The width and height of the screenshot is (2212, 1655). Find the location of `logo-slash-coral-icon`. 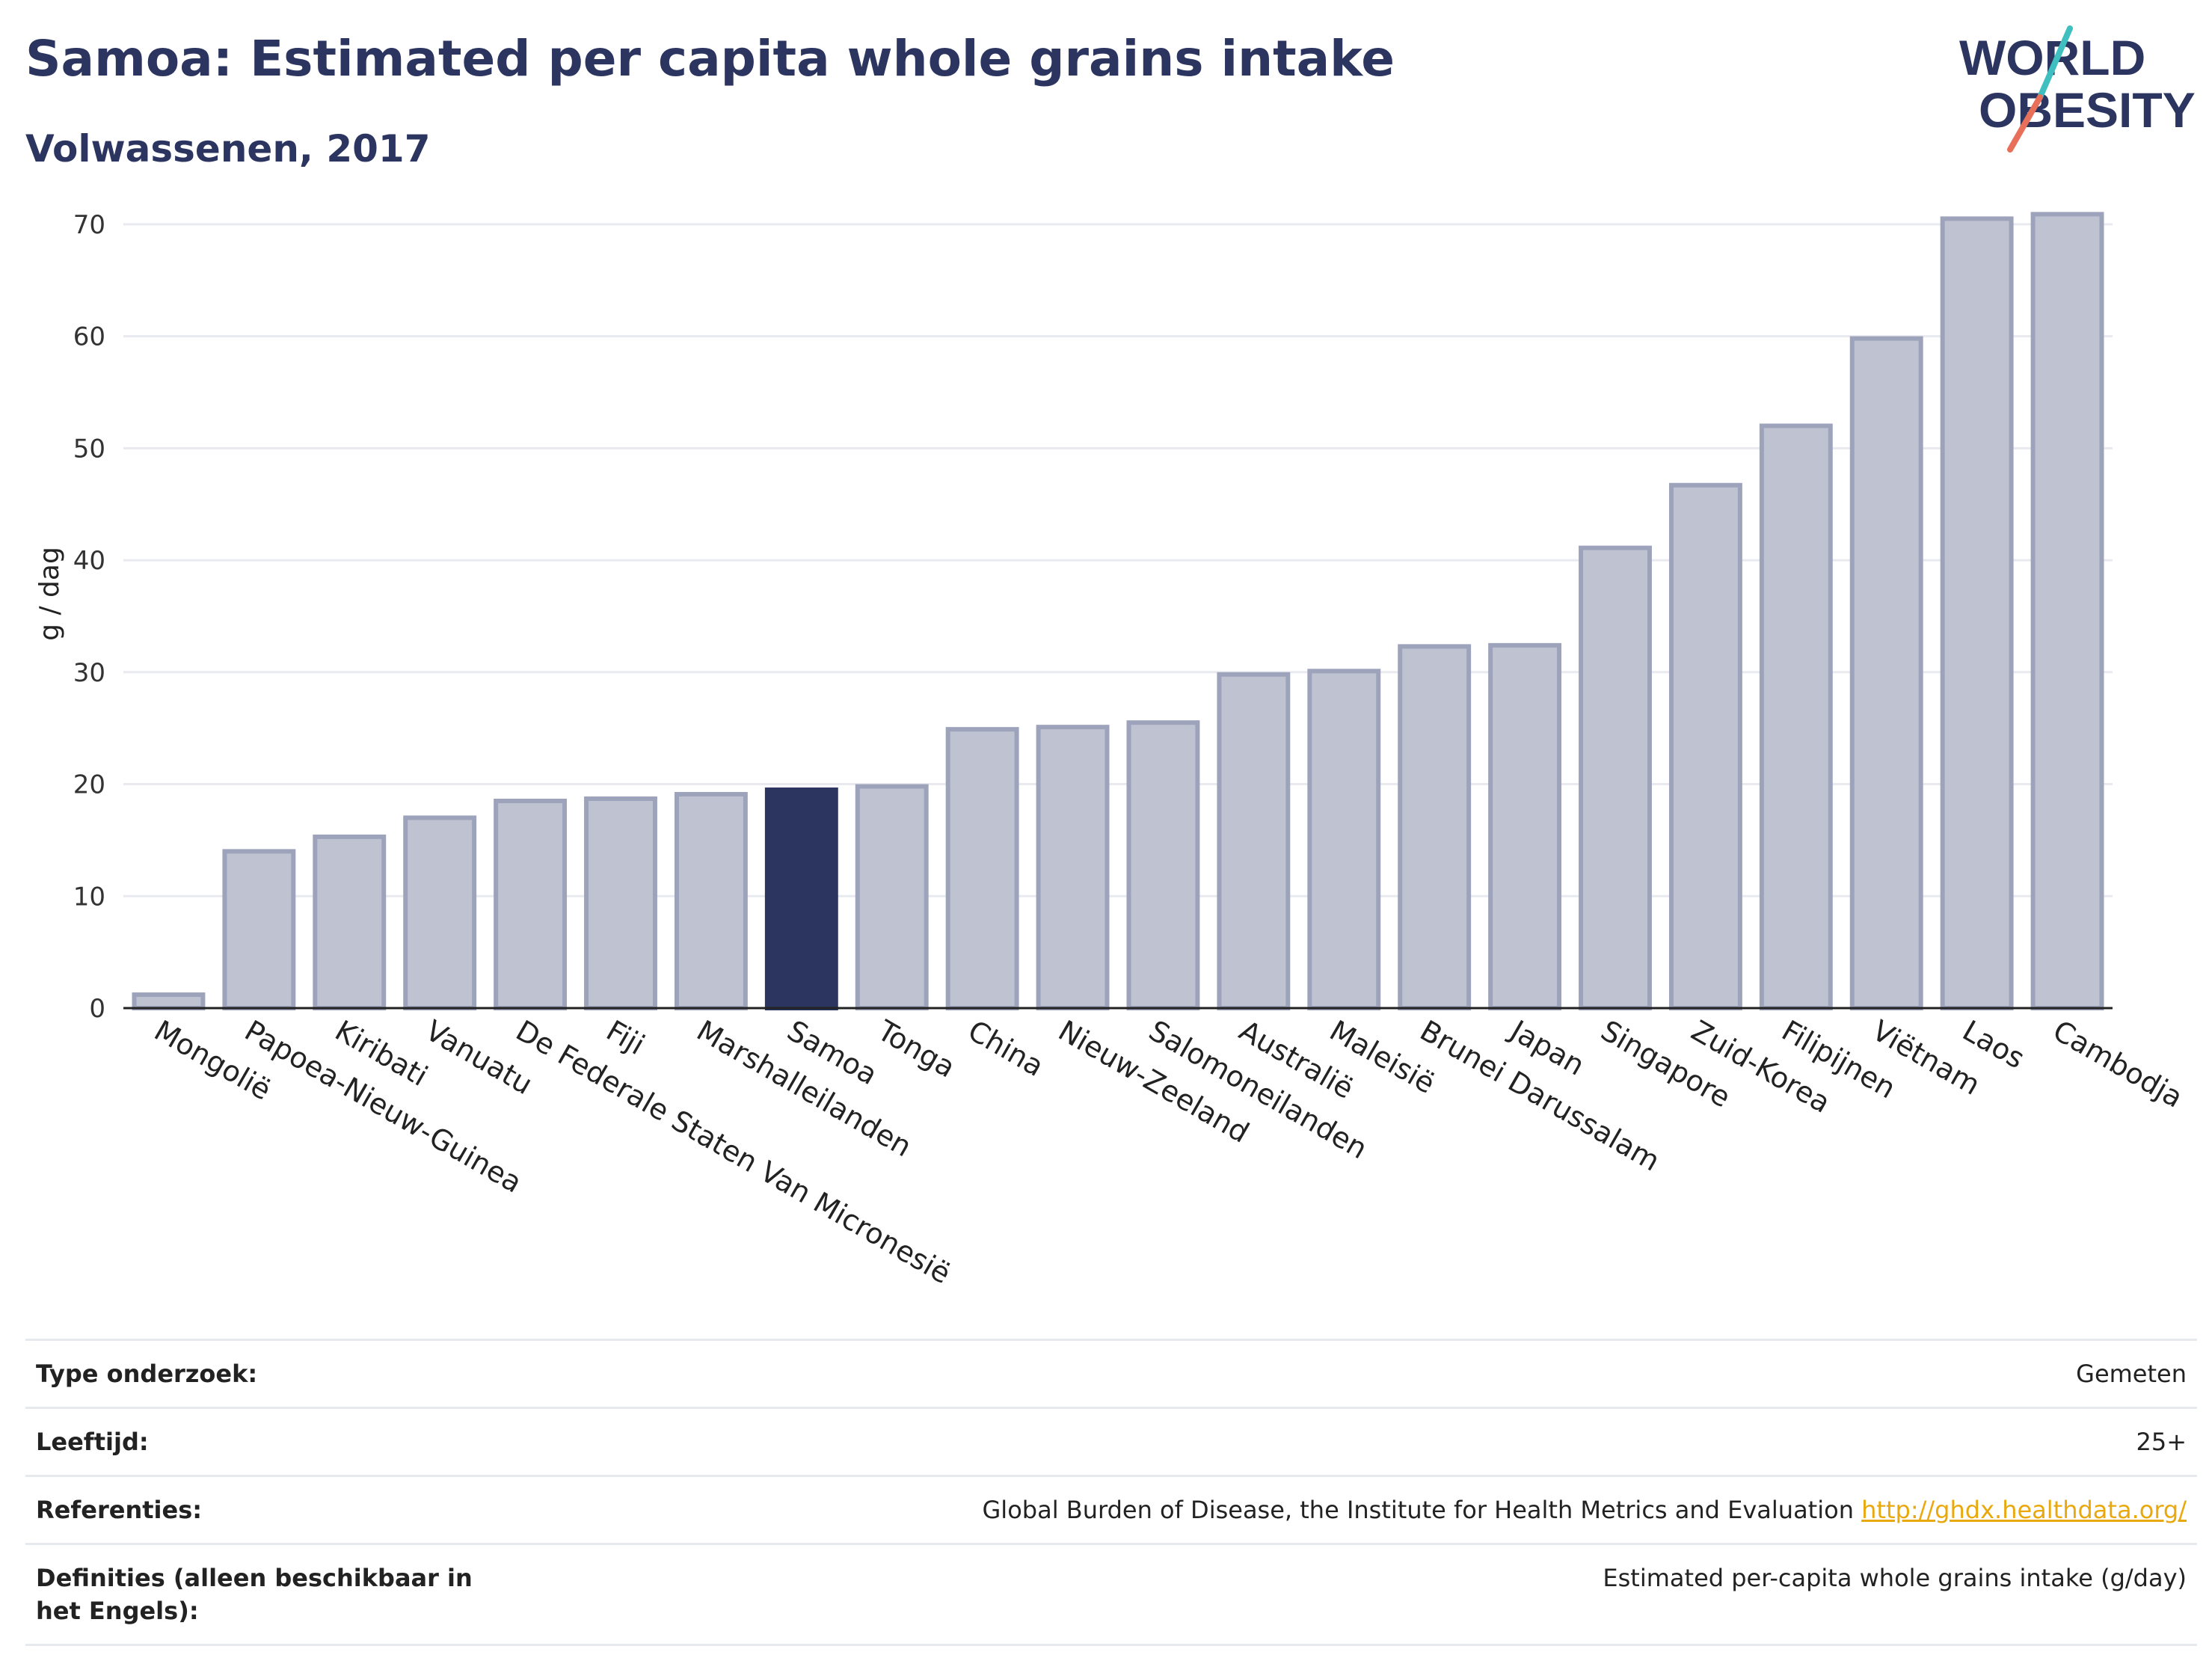

logo-slash-coral-icon is located at coordinates (2025, 123).